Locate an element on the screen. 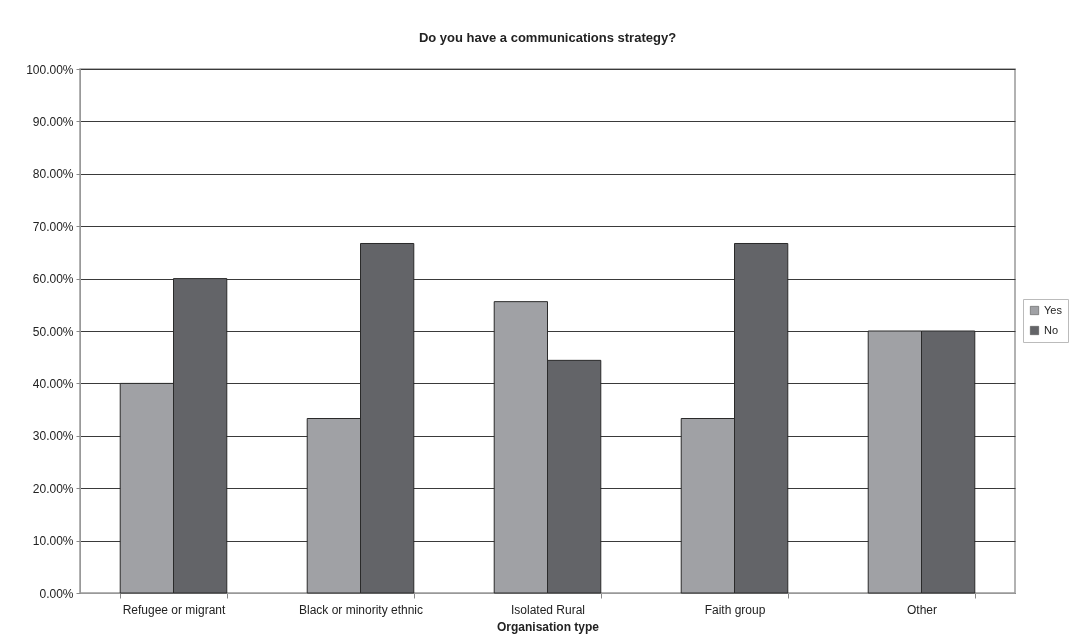 Image resolution: width=1075 pixels, height=644 pixels. y-tick-label: 0.00% is located at coordinates (56, 593).